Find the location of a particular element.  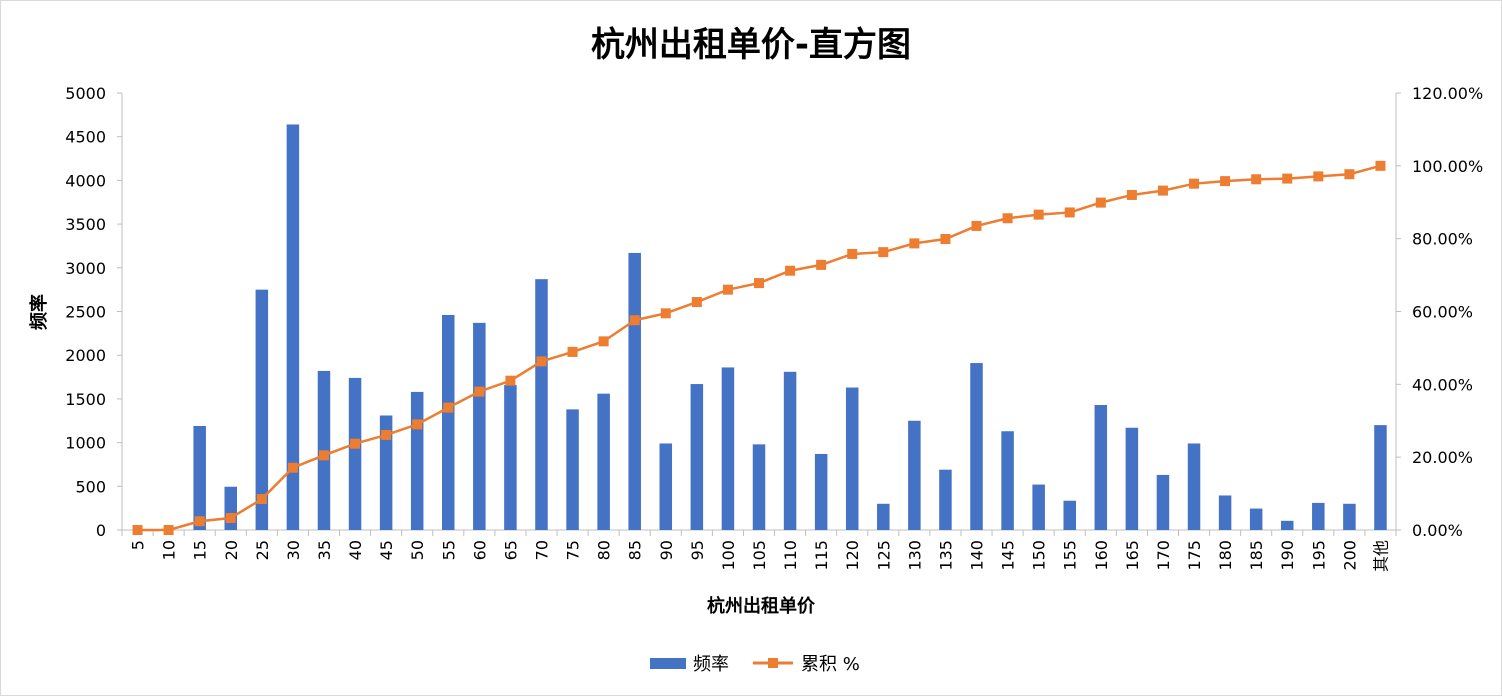

x-axis-tick-label: 75 is located at coordinates (573, 550).